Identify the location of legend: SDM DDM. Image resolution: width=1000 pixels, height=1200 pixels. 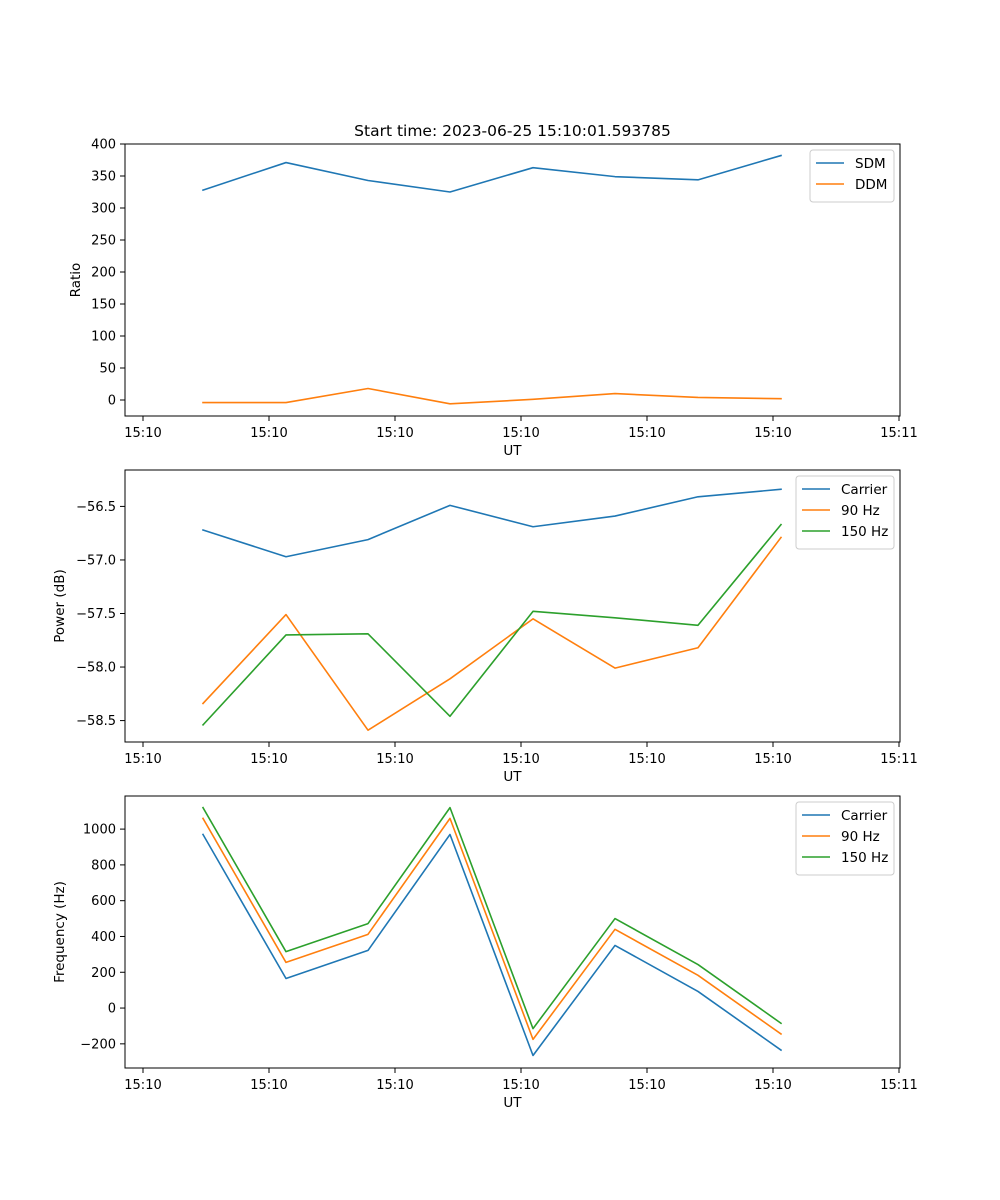
(852, 176).